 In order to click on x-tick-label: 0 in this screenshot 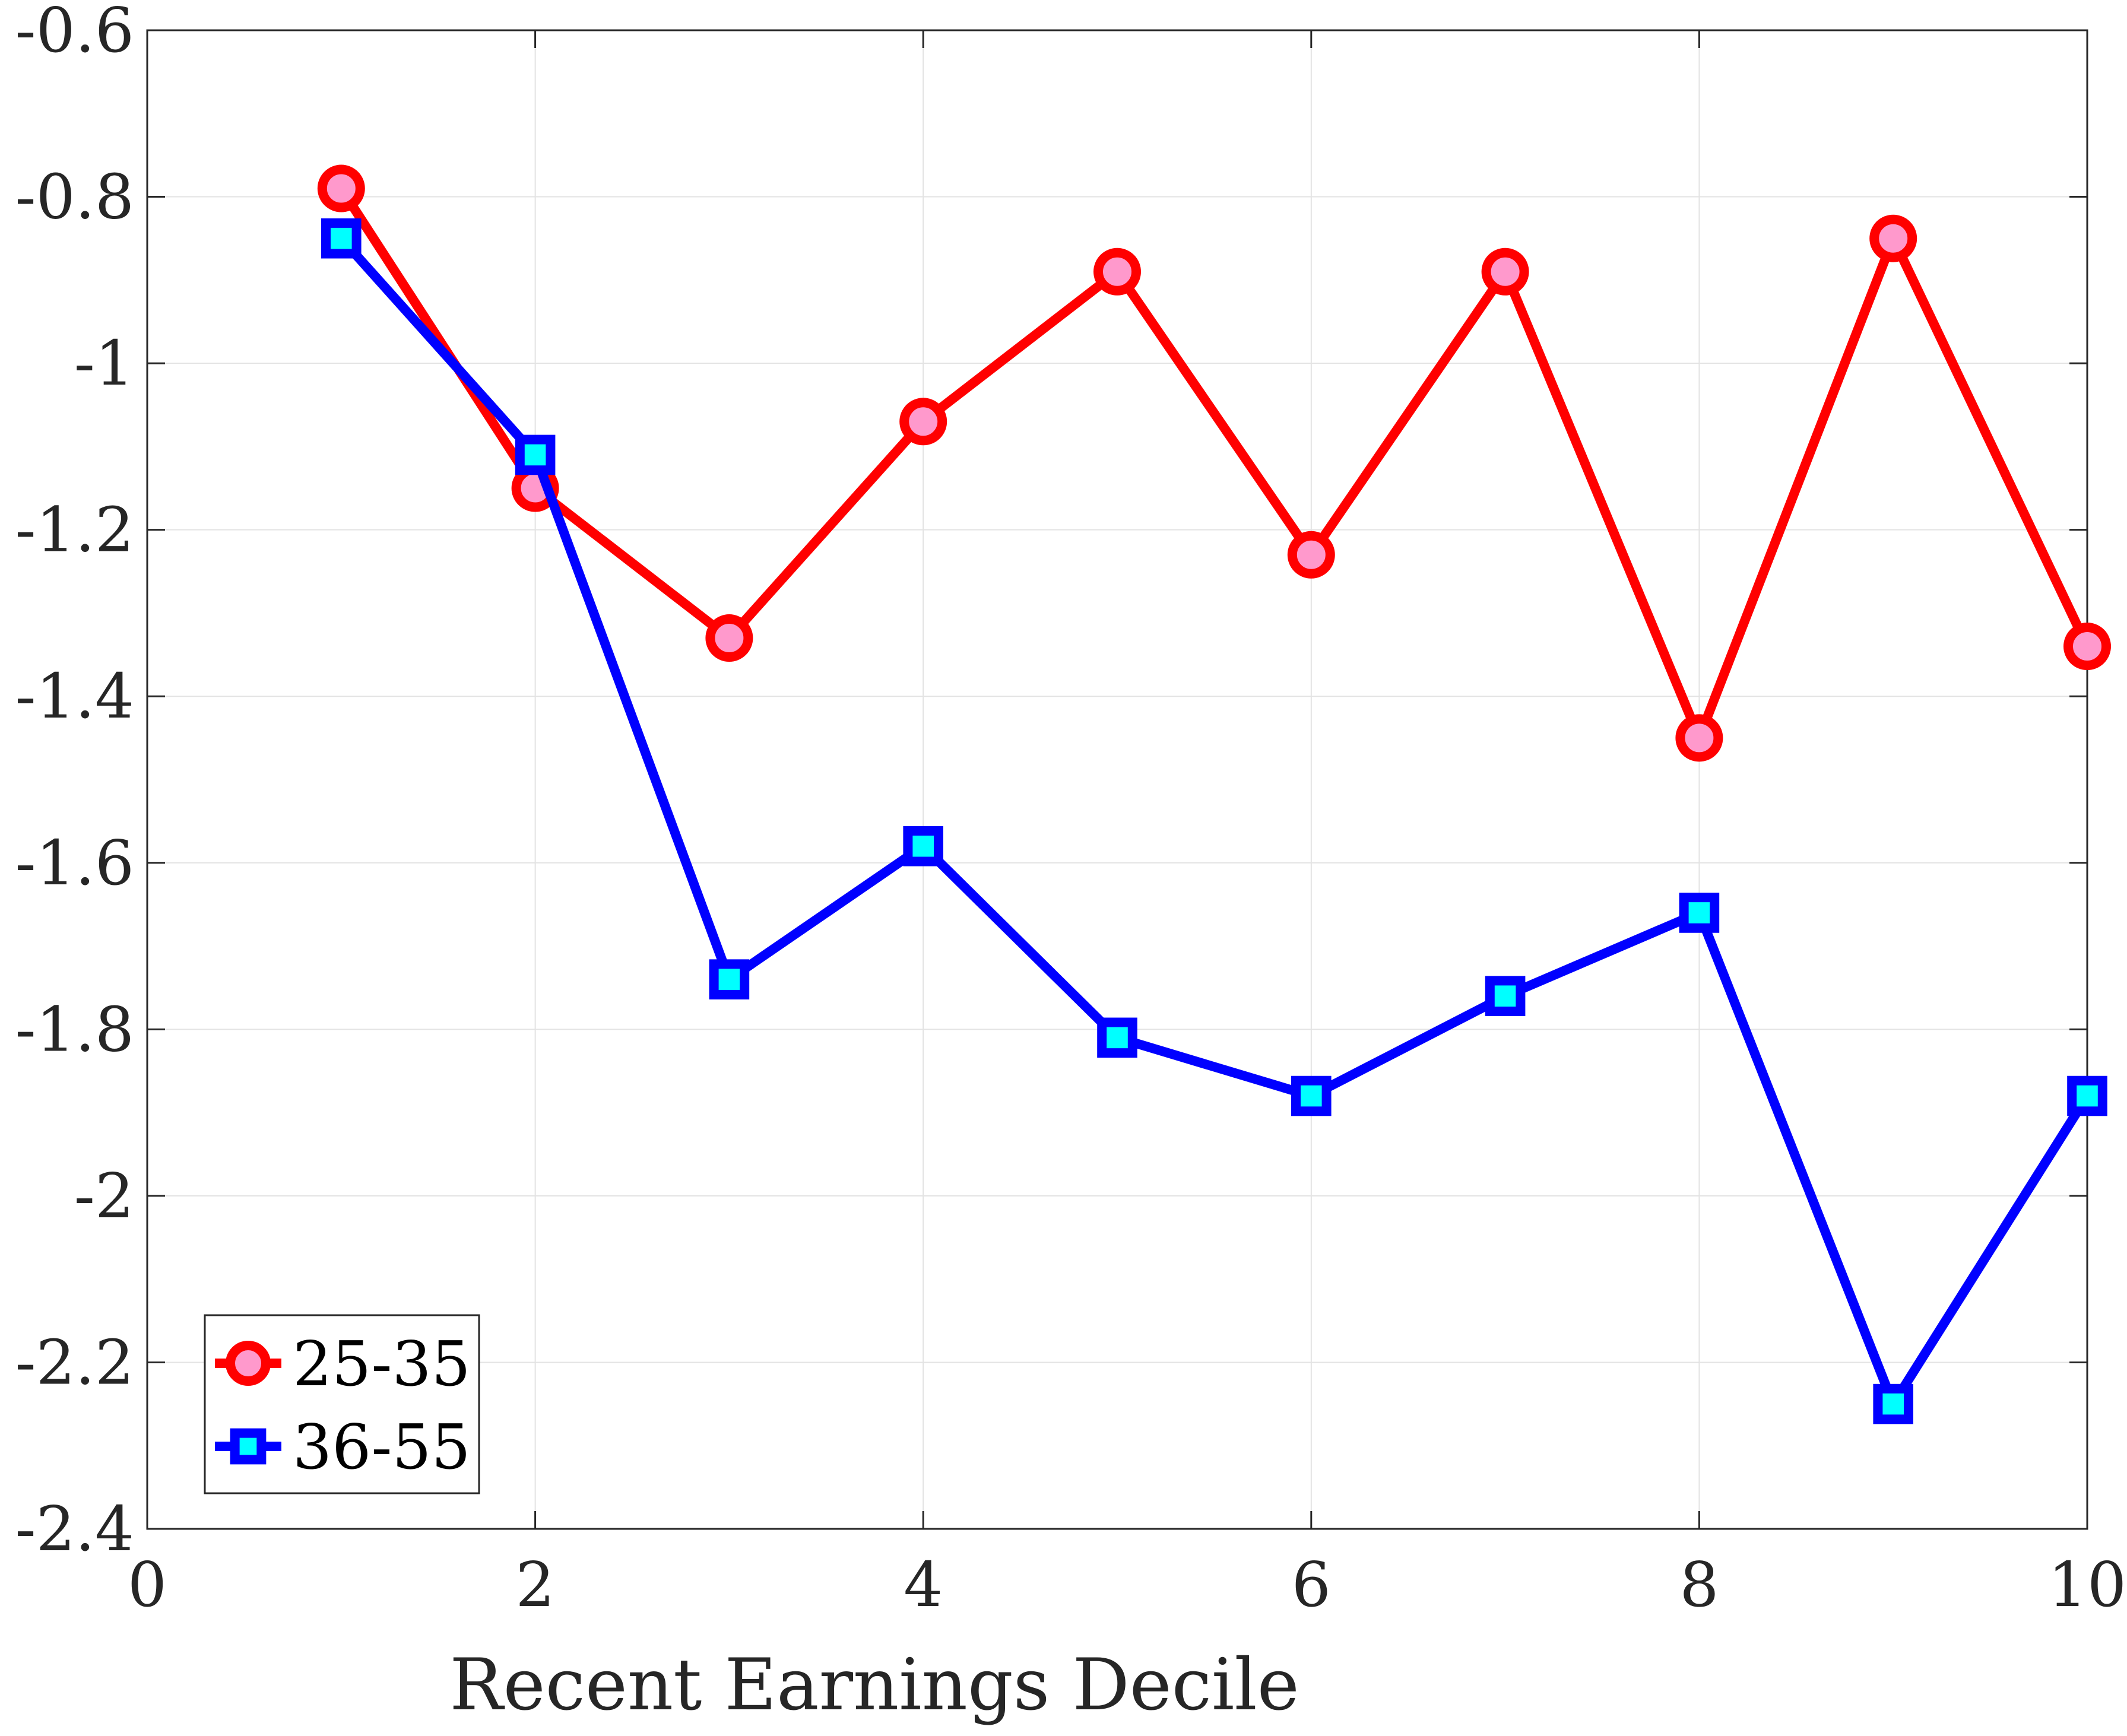, I will do `click(147, 1585)`.